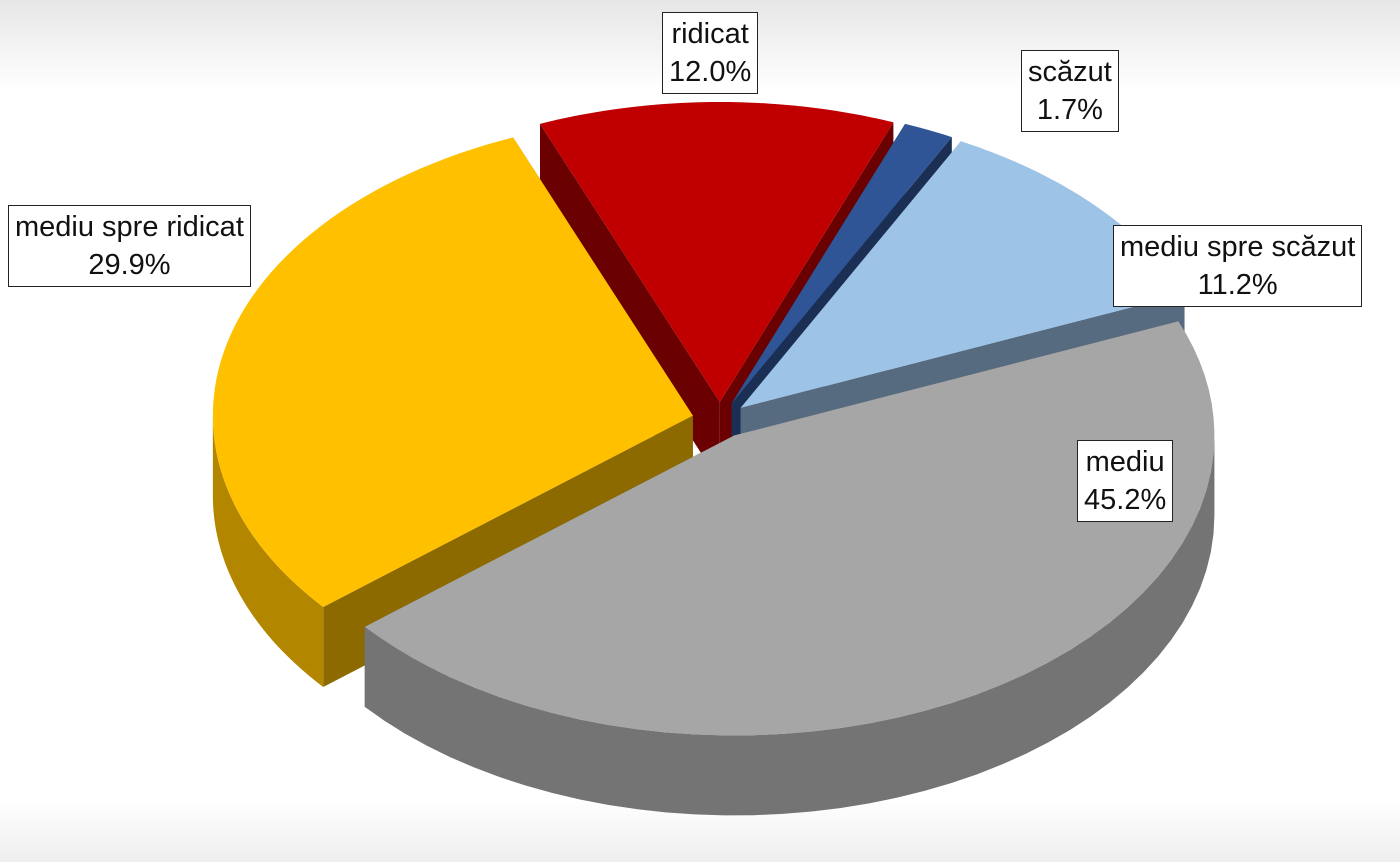  Describe the element at coordinates (268, 551) in the screenshot. I see `slice-side` at that location.